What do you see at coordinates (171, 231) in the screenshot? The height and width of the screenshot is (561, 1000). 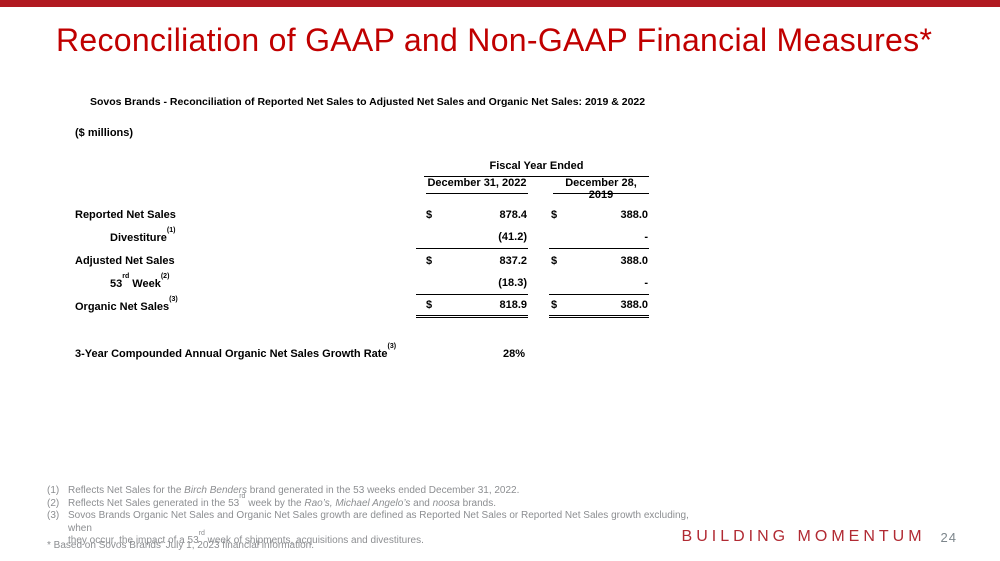 I see `footnote-marker: (1)` at bounding box center [171, 231].